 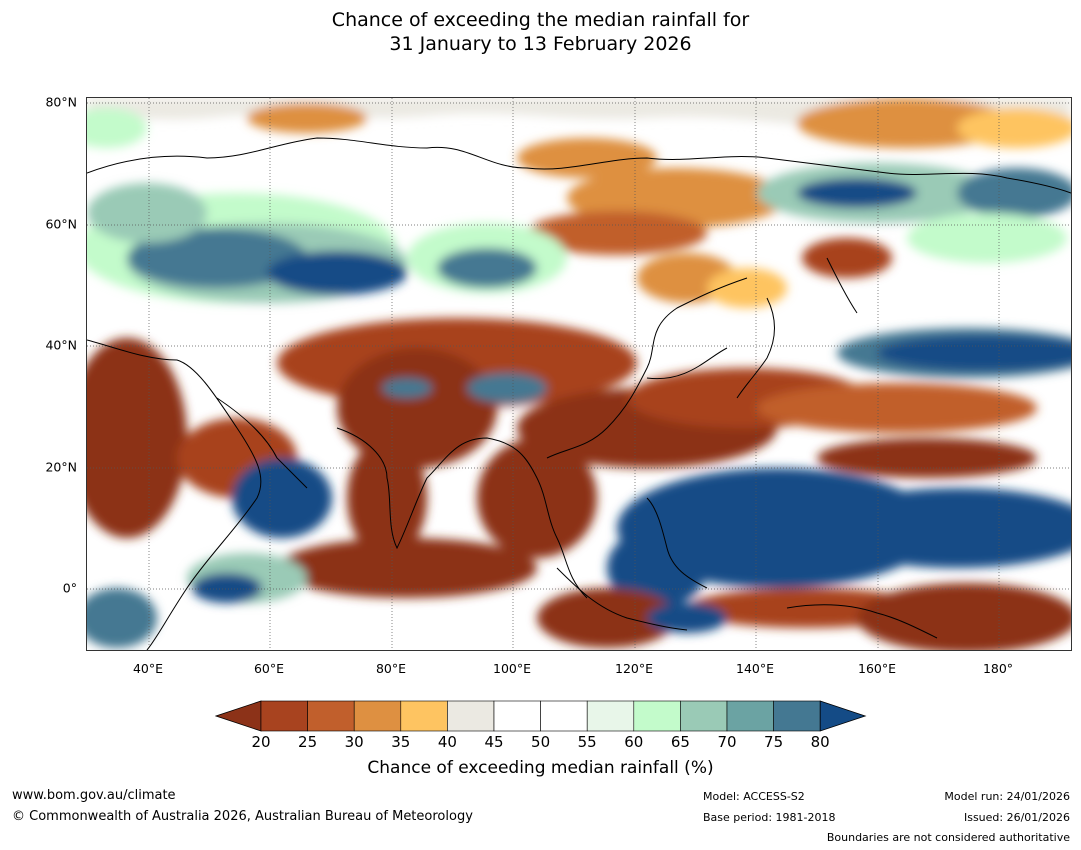 What do you see at coordinates (769, 817) in the screenshot?
I see `footer-base-period: Base period: 1981-2018` at bounding box center [769, 817].